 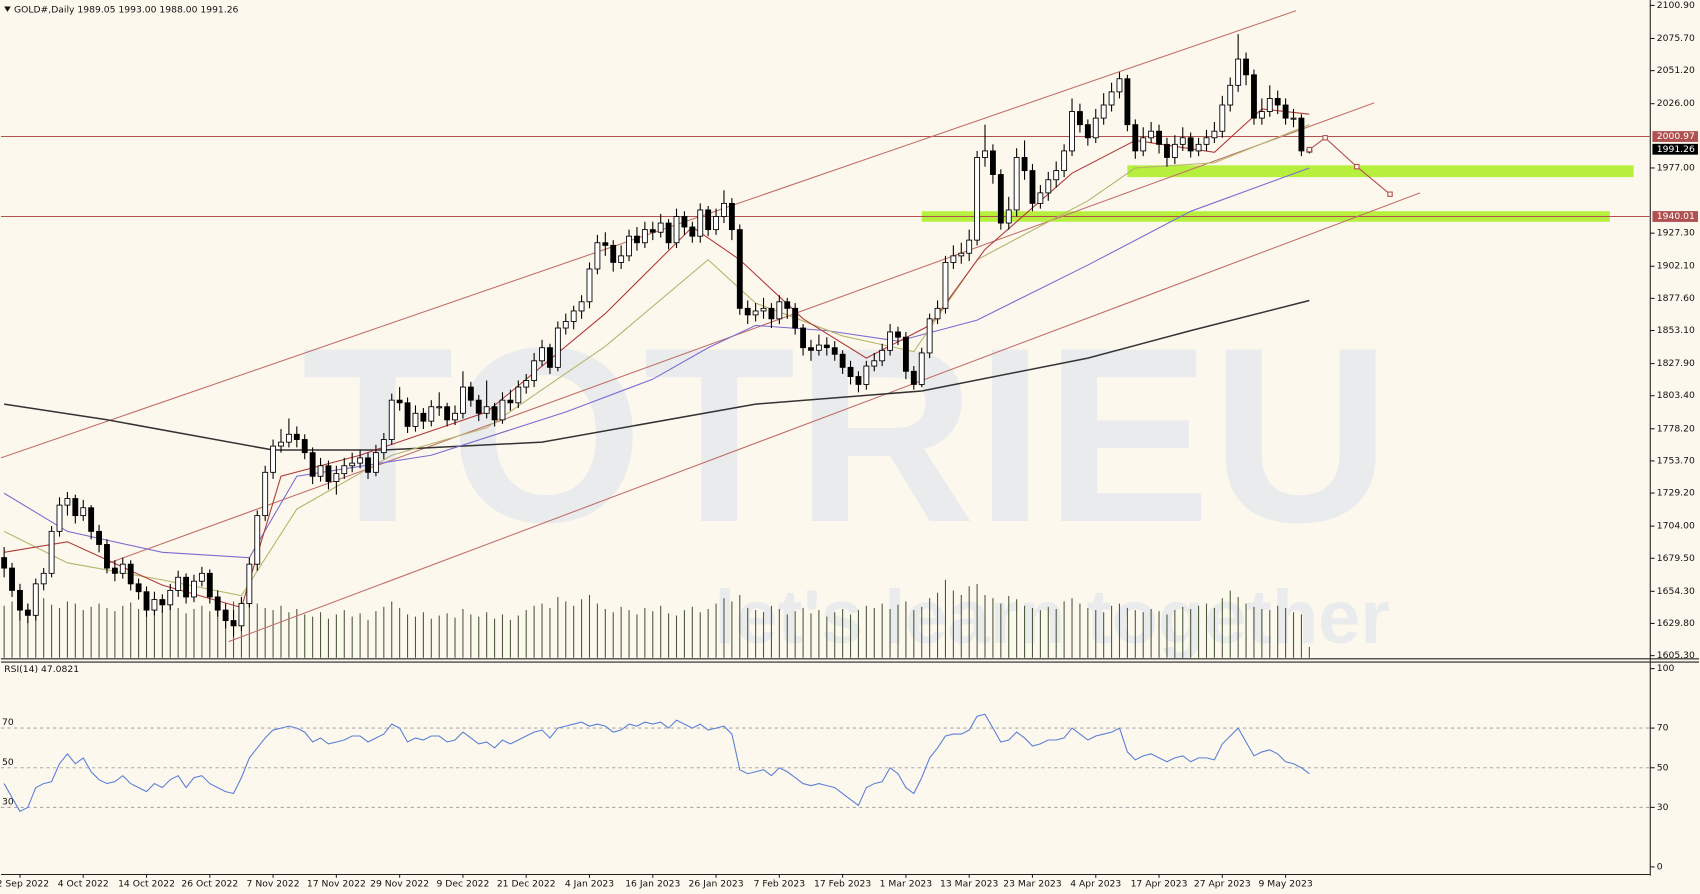 What do you see at coordinates (1095, 884) in the screenshot?
I see `x-tick-label: 4 Apr 2023` at bounding box center [1095, 884].